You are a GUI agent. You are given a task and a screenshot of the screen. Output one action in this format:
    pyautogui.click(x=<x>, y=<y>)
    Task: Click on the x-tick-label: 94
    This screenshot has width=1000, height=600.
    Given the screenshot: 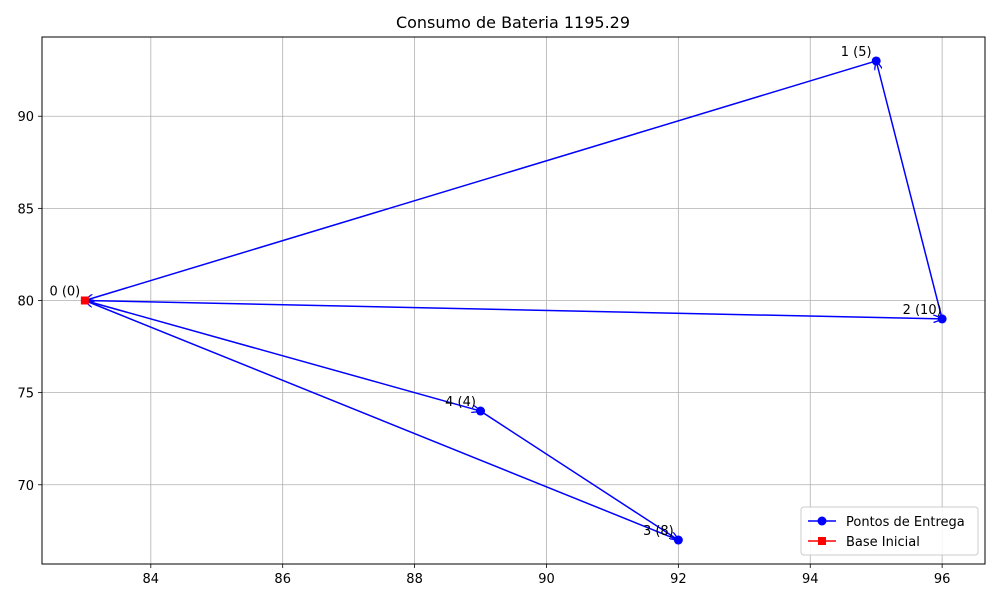 What is the action you would take?
    pyautogui.click(x=810, y=579)
    